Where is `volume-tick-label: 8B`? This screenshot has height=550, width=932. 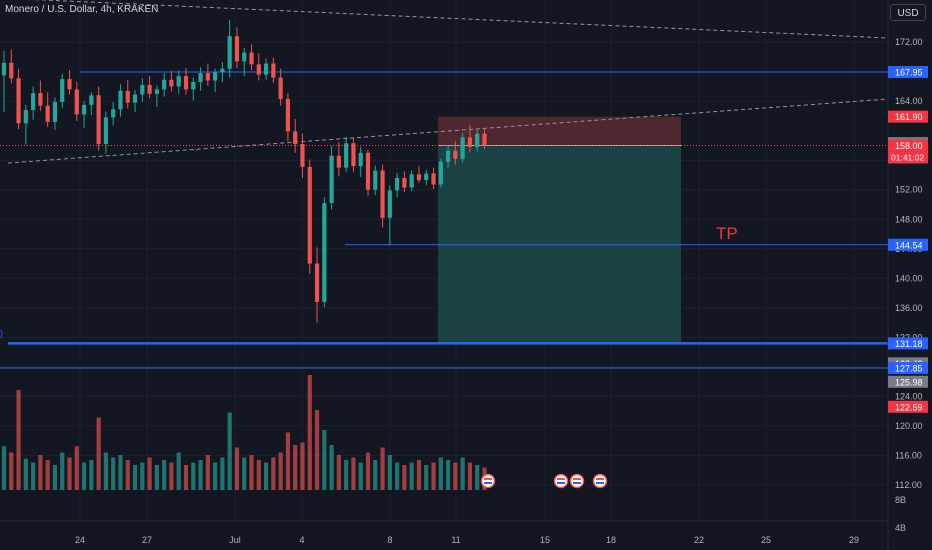 volume-tick-label: 8B is located at coordinates (900, 500).